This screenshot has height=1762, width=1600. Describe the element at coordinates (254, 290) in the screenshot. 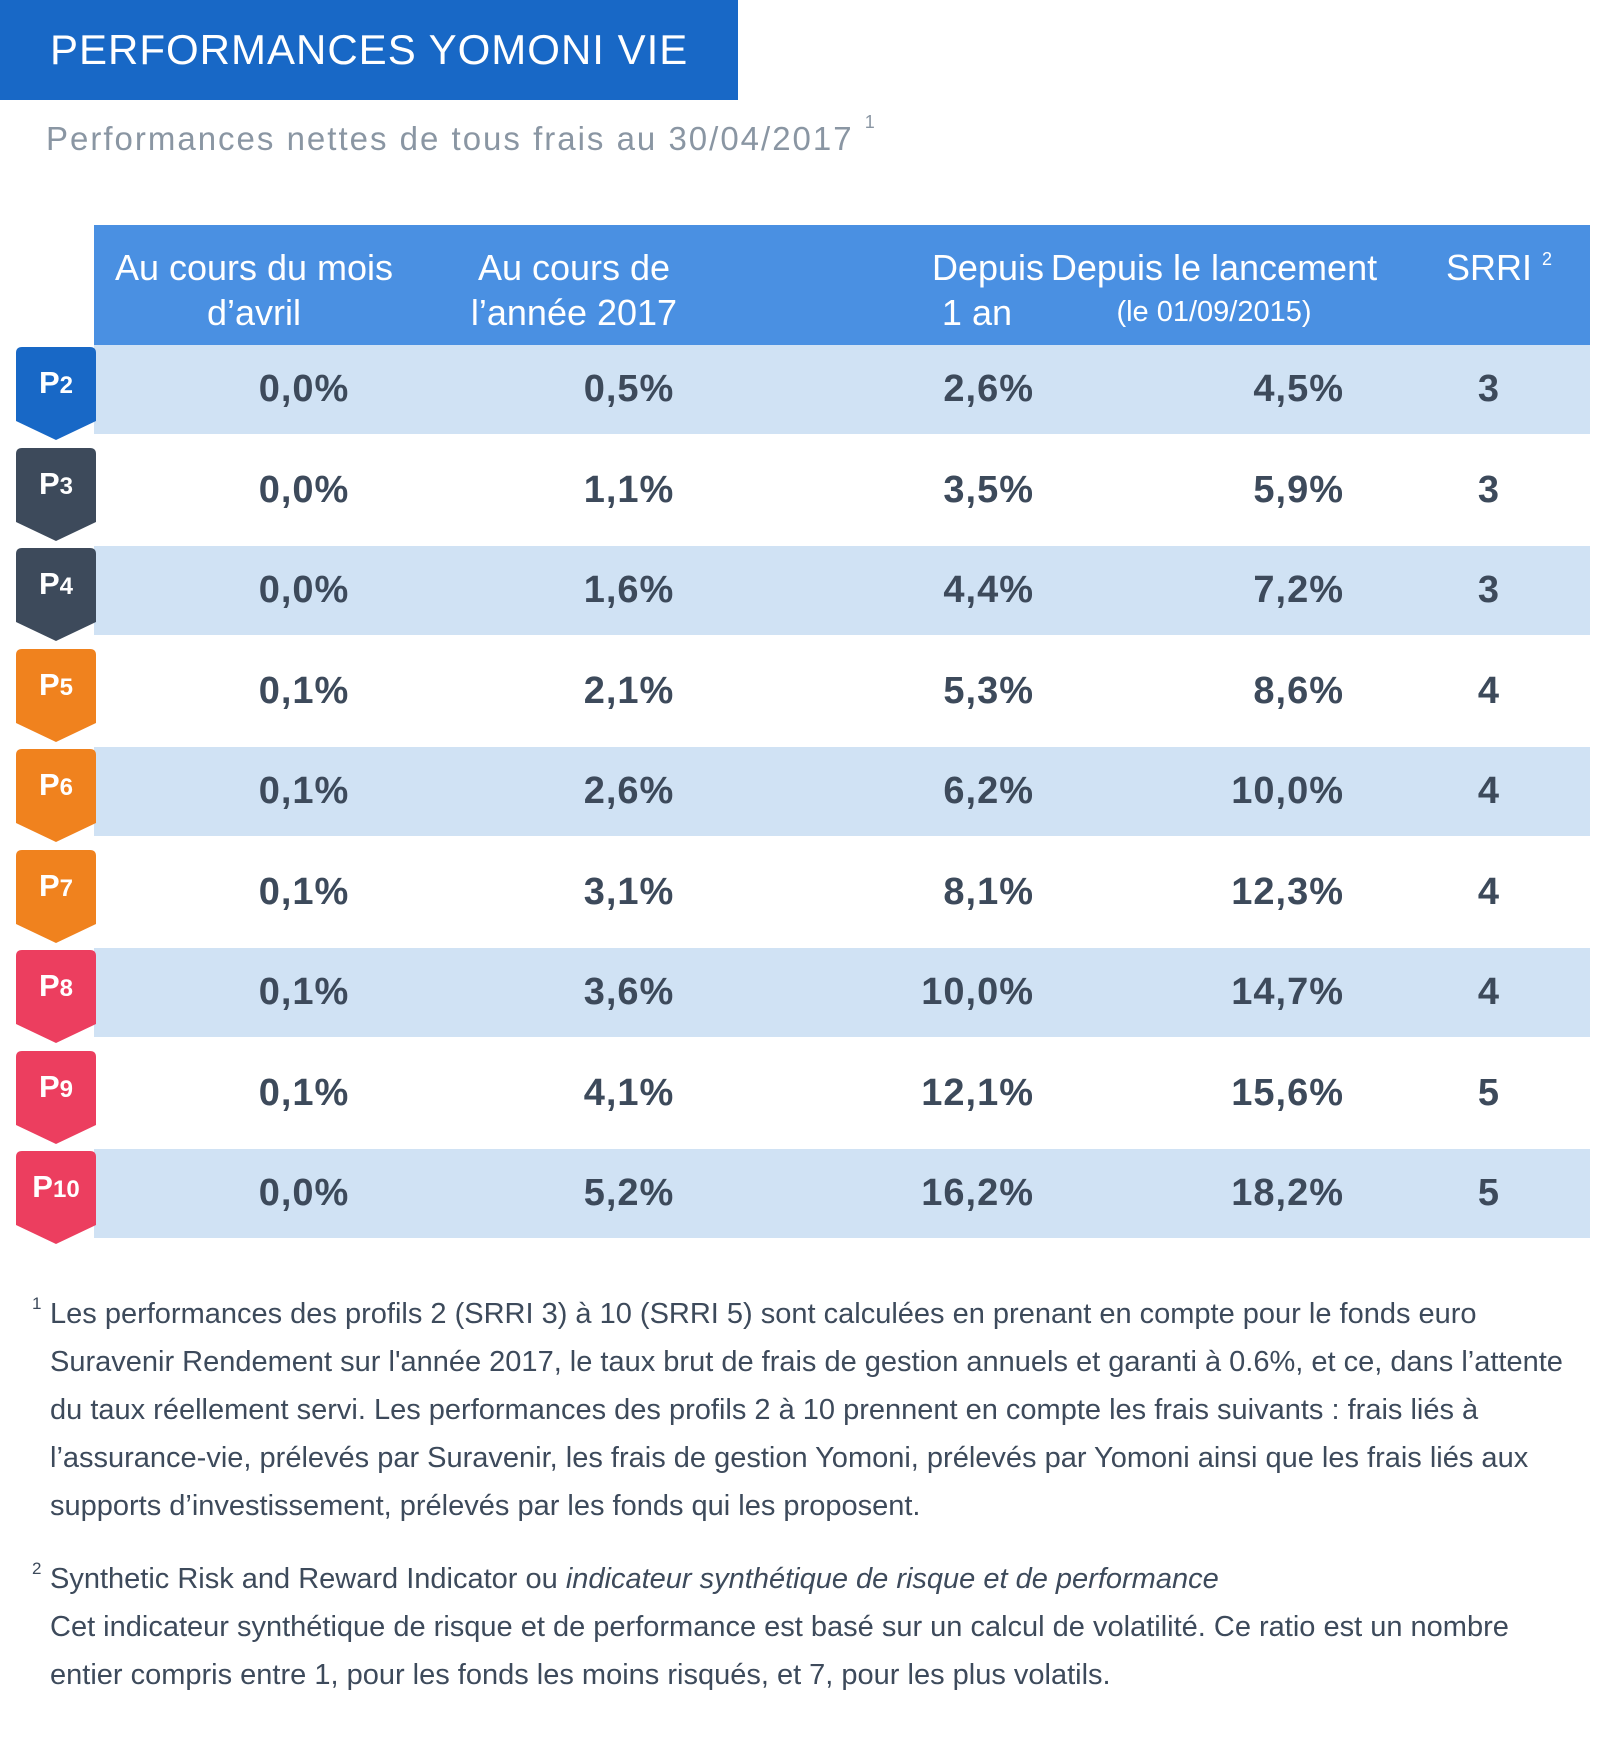

I see `header-month: Au cours du mois d’avril` at that location.